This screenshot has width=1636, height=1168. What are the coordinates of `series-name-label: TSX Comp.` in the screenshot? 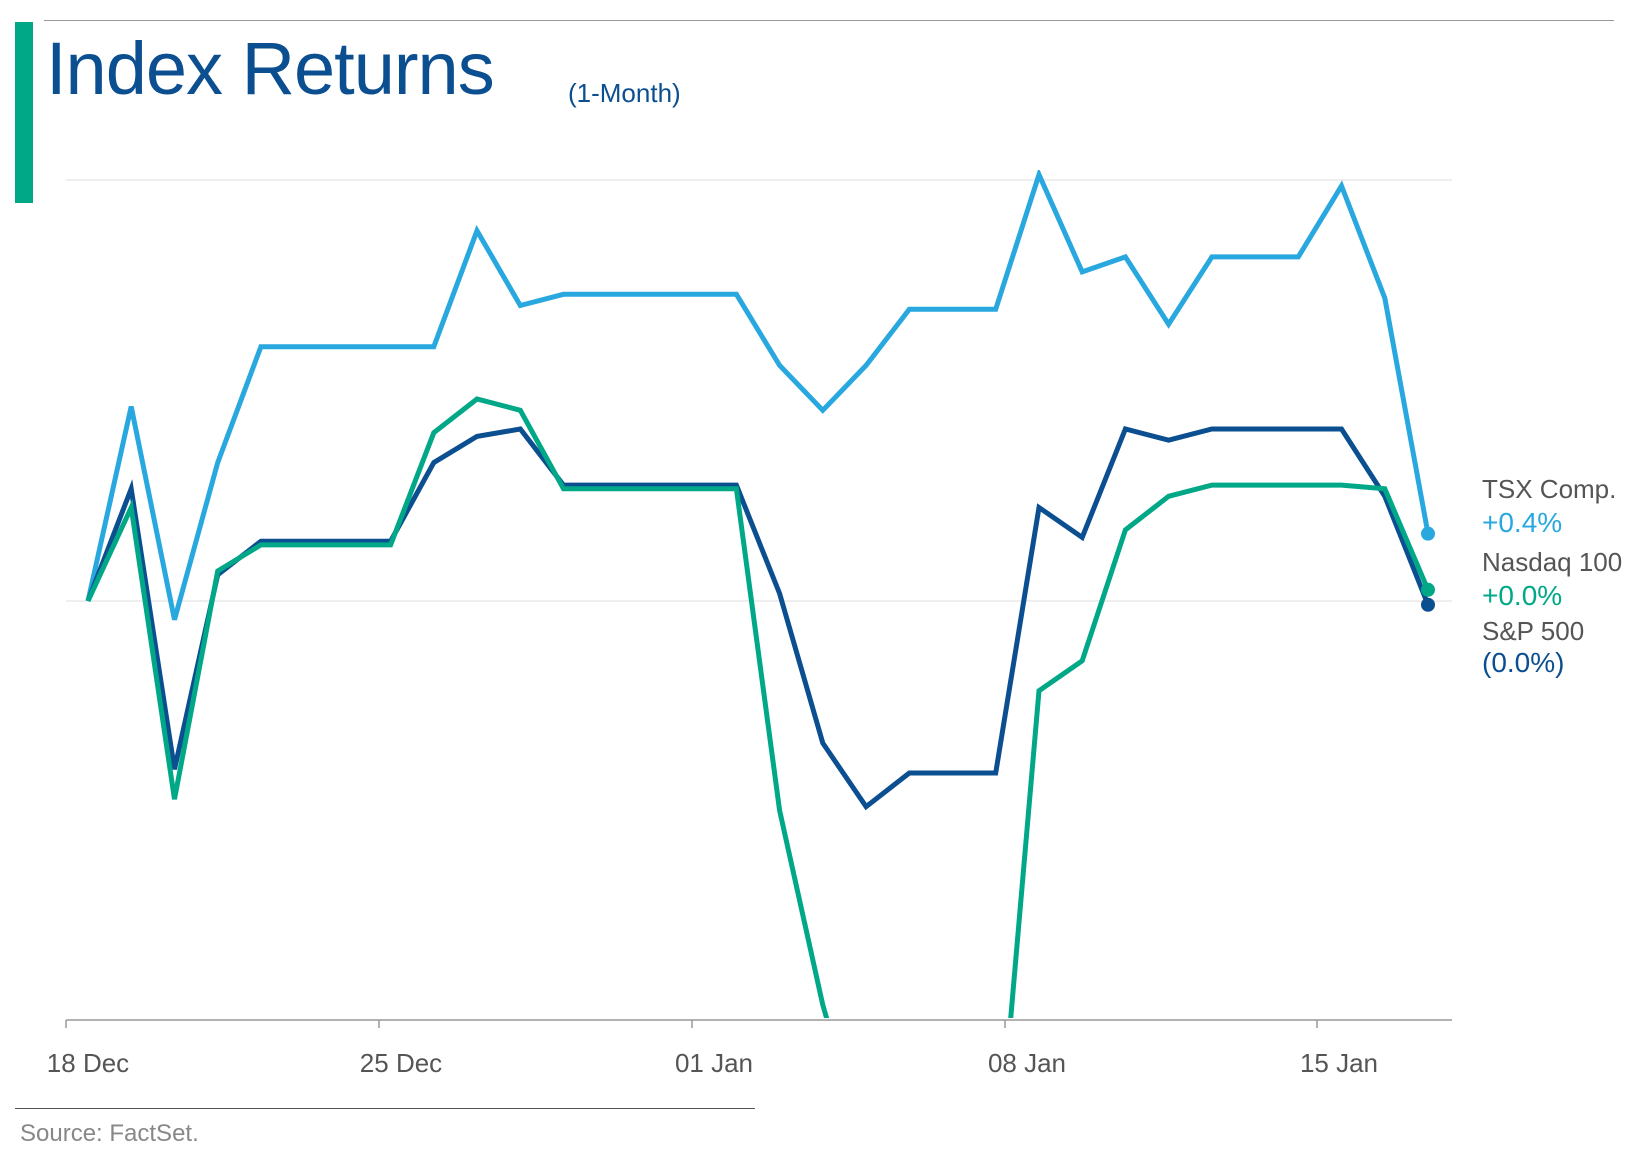 It's located at (1549, 489).